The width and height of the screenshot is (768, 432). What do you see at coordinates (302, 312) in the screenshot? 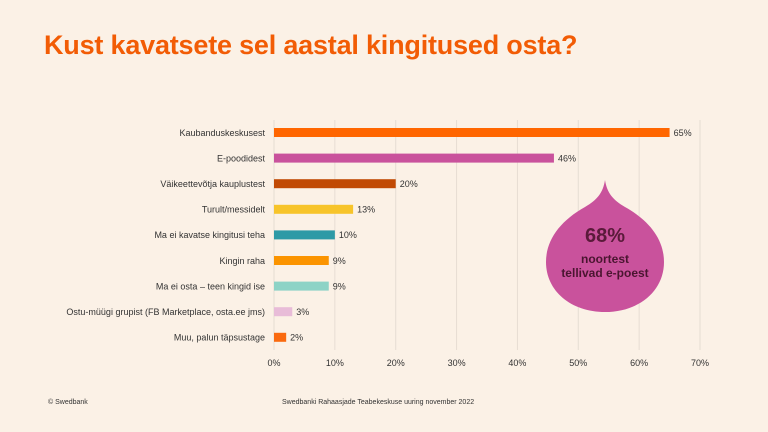
I see `data-label: 3%` at bounding box center [302, 312].